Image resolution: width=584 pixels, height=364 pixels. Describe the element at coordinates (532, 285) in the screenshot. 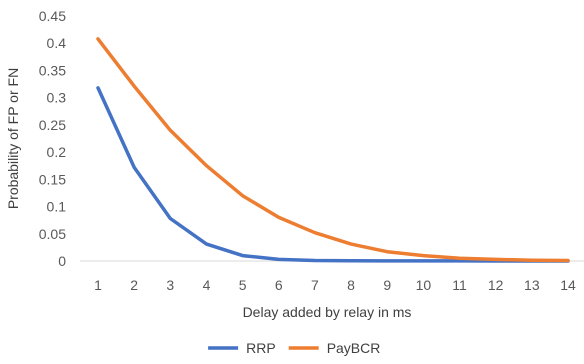

I see `x-tick-label: 13` at that location.